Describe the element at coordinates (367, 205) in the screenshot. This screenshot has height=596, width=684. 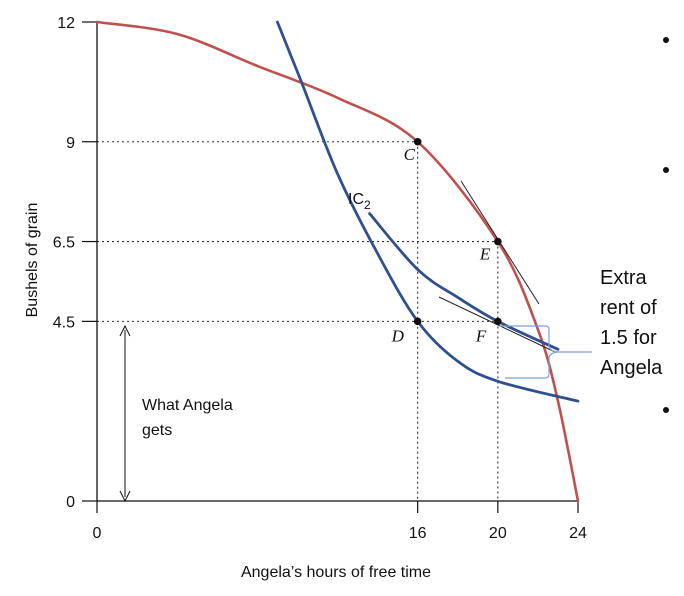
I see `ic2-subscript: 2` at that location.